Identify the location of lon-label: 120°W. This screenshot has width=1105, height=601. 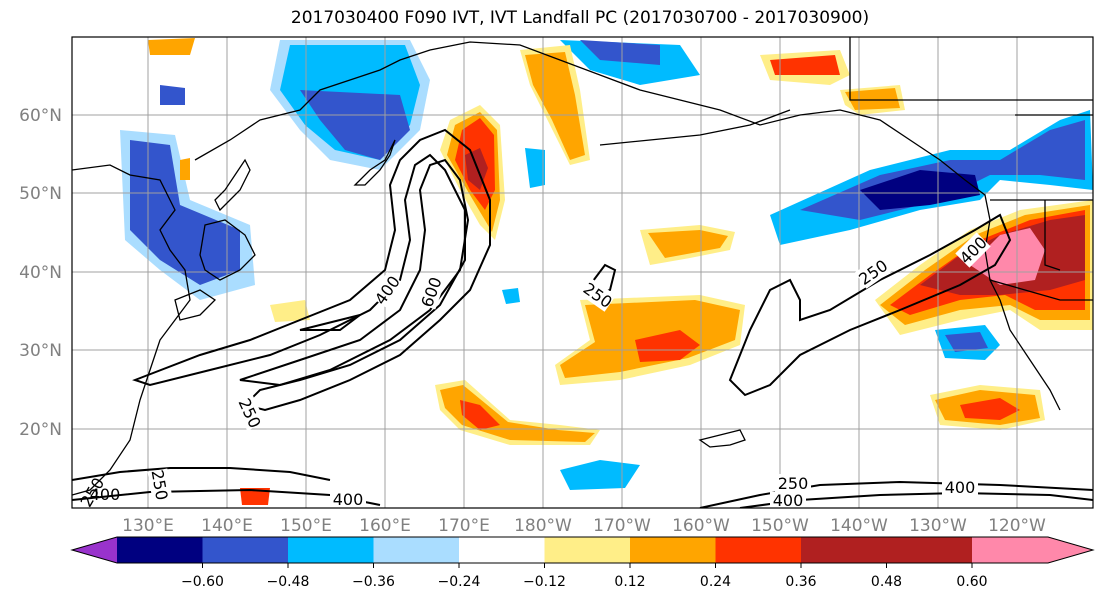
(1017, 526).